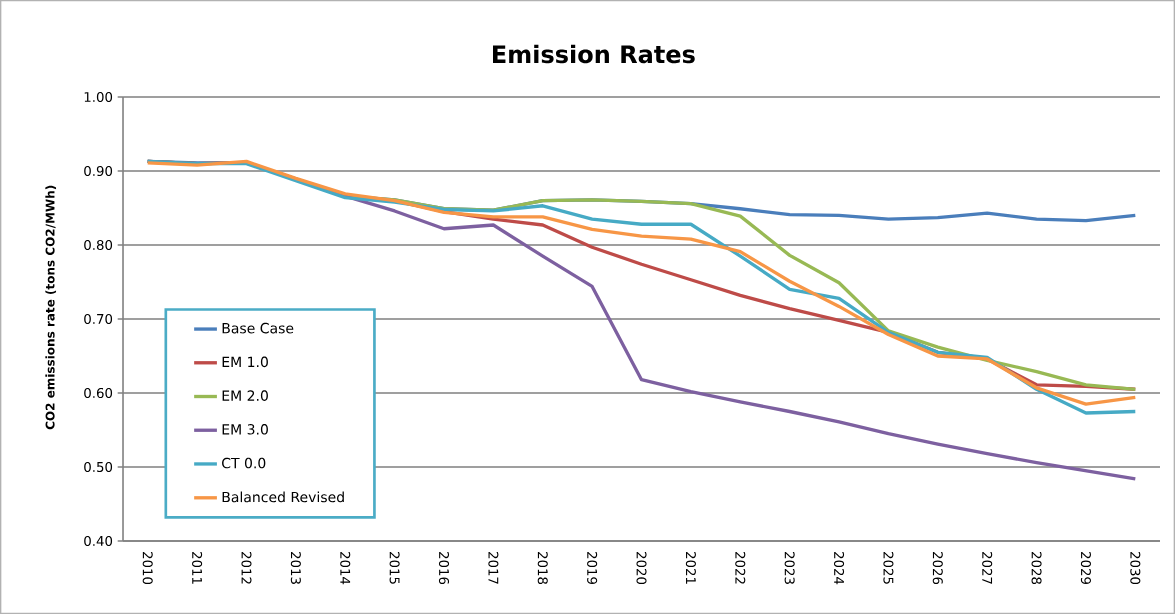 Image resolution: width=1175 pixels, height=614 pixels. What do you see at coordinates (98, 97) in the screenshot?
I see `y-tick-label: 1.00` at bounding box center [98, 97].